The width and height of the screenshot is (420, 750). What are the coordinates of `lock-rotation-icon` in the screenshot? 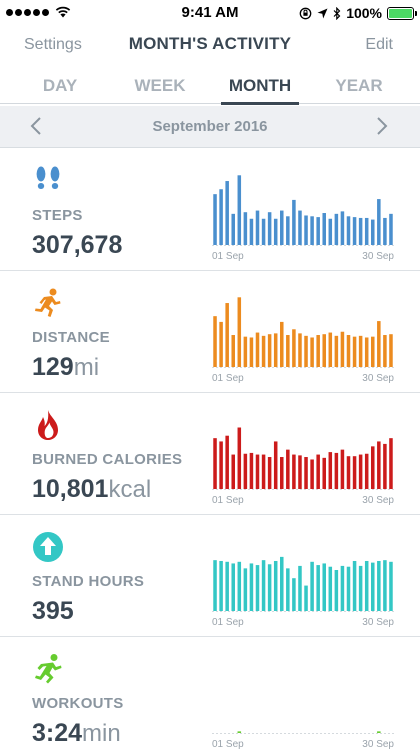 It's located at (305, 13).